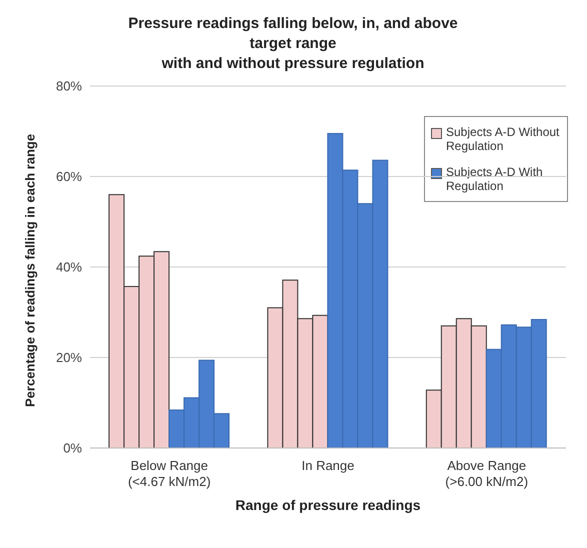 Image resolution: width=587 pixels, height=548 pixels. I want to click on y-tick-label: 20%, so click(69, 358).